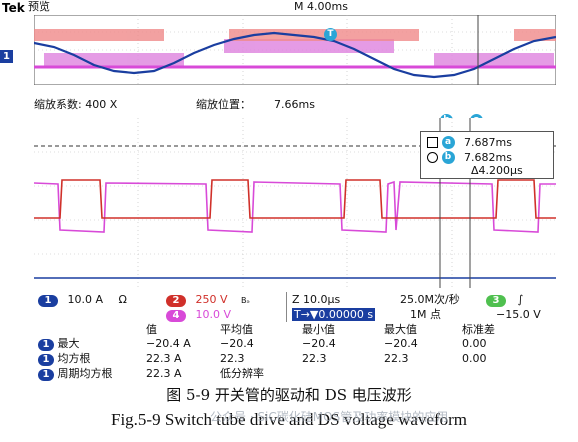 This screenshot has width=578, height=442. What do you see at coordinates (488, 142) in the screenshot?
I see `cursor-a-time: 7.687ms` at bounding box center [488, 142].